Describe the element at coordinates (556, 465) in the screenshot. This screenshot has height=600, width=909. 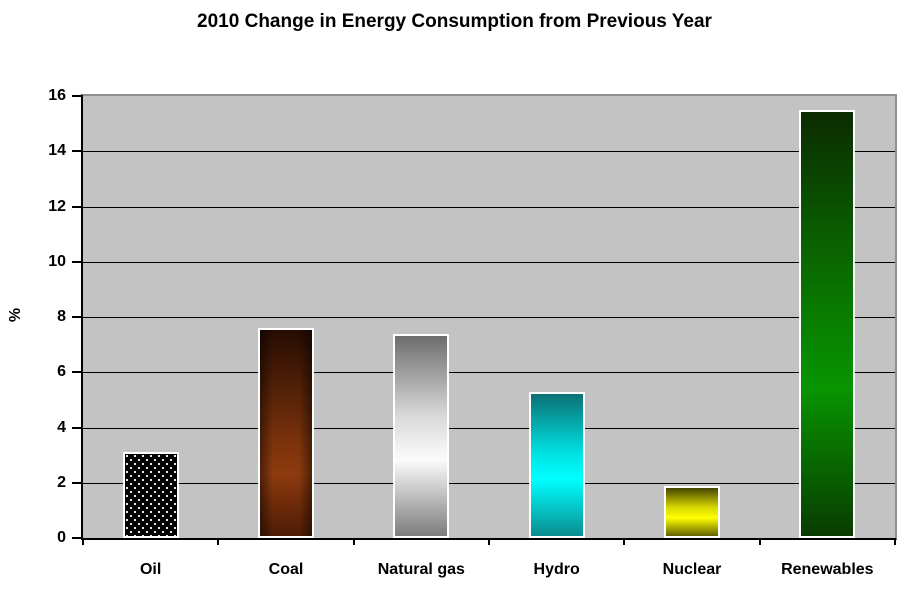
I see `bar-hydro` at that location.